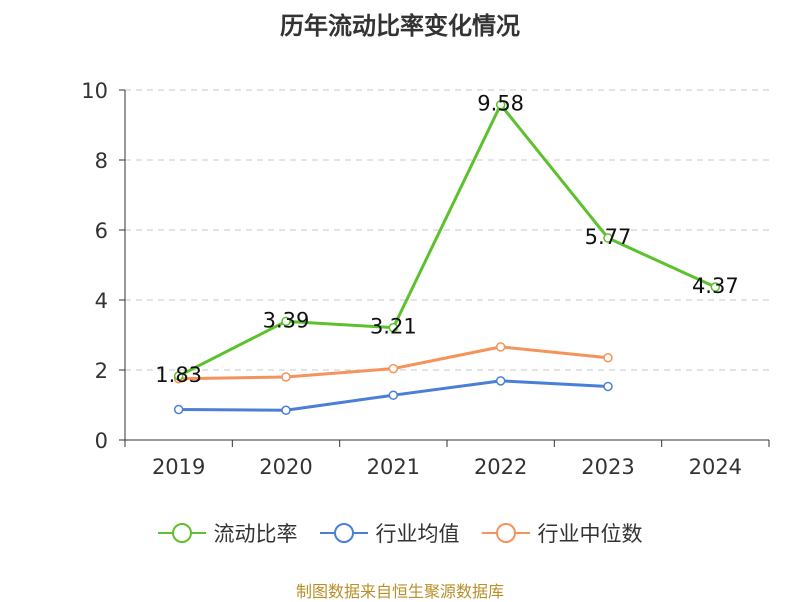 The image size is (800, 602). I want to click on data-label: 1.83, so click(178, 375).